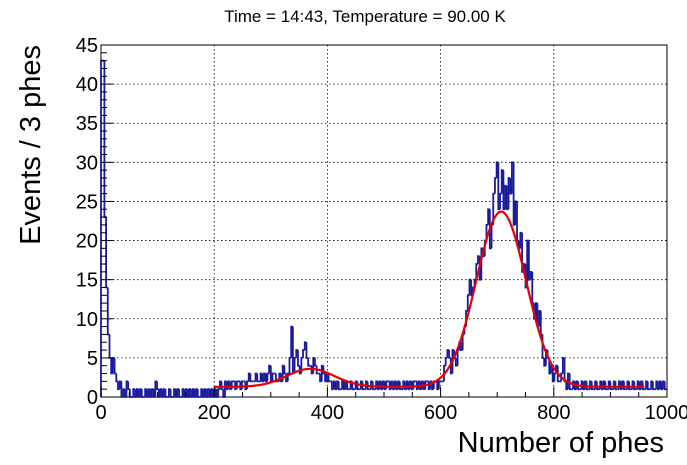 The image size is (687, 465). I want to click on y-tick-label: 20, so click(87, 242).